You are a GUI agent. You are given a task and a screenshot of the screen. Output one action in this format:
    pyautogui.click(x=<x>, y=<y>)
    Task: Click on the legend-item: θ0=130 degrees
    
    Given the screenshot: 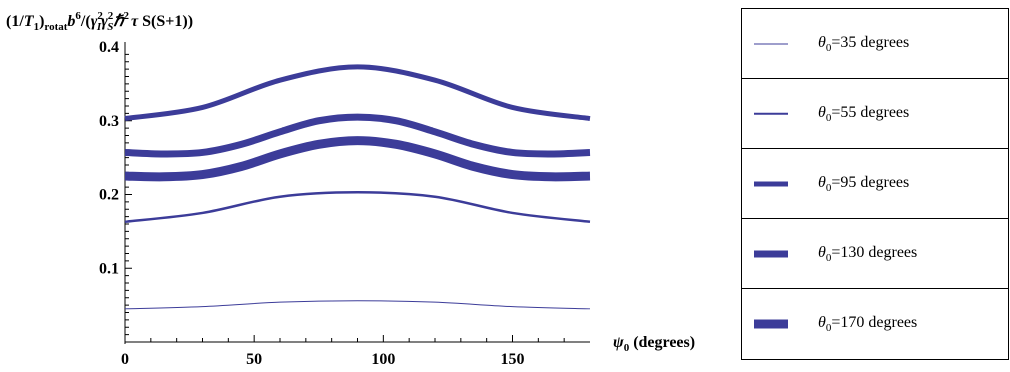 What is the action you would take?
    pyautogui.click(x=875, y=254)
    